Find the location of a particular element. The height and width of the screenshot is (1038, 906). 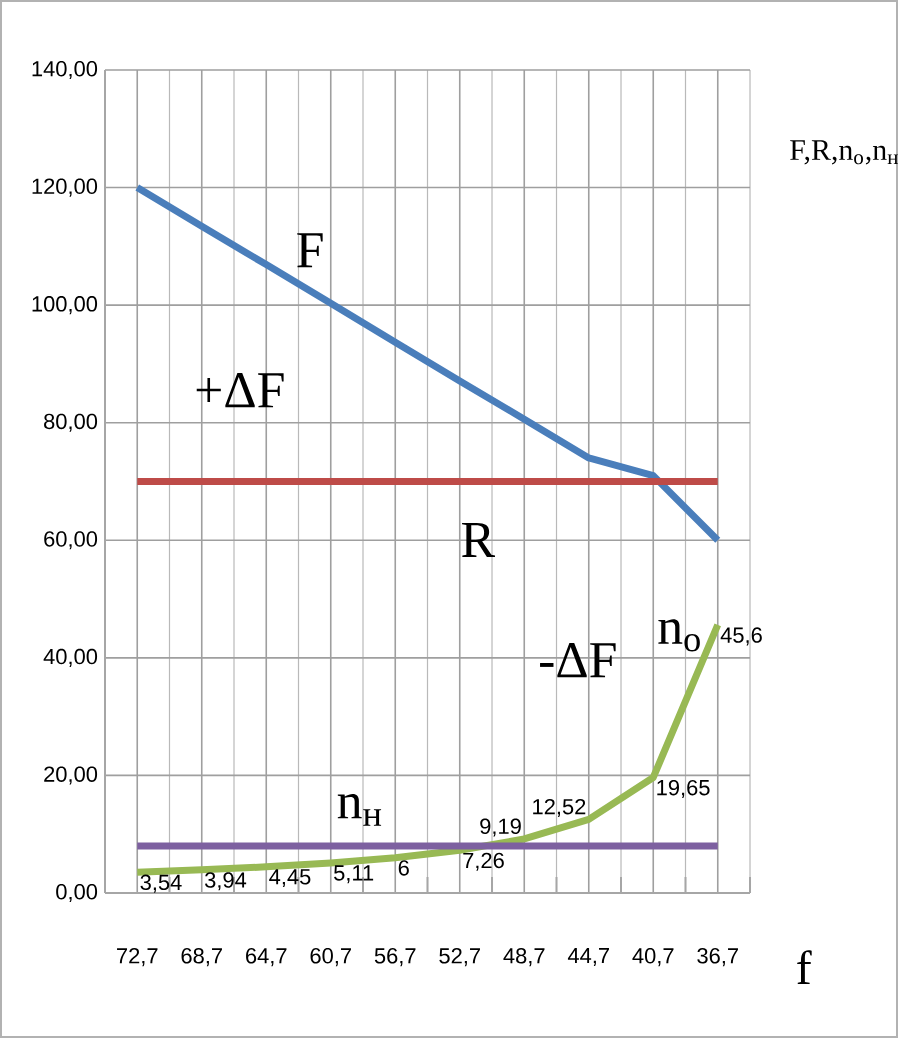

y-tick-label: 0,00 is located at coordinates (77, 893).